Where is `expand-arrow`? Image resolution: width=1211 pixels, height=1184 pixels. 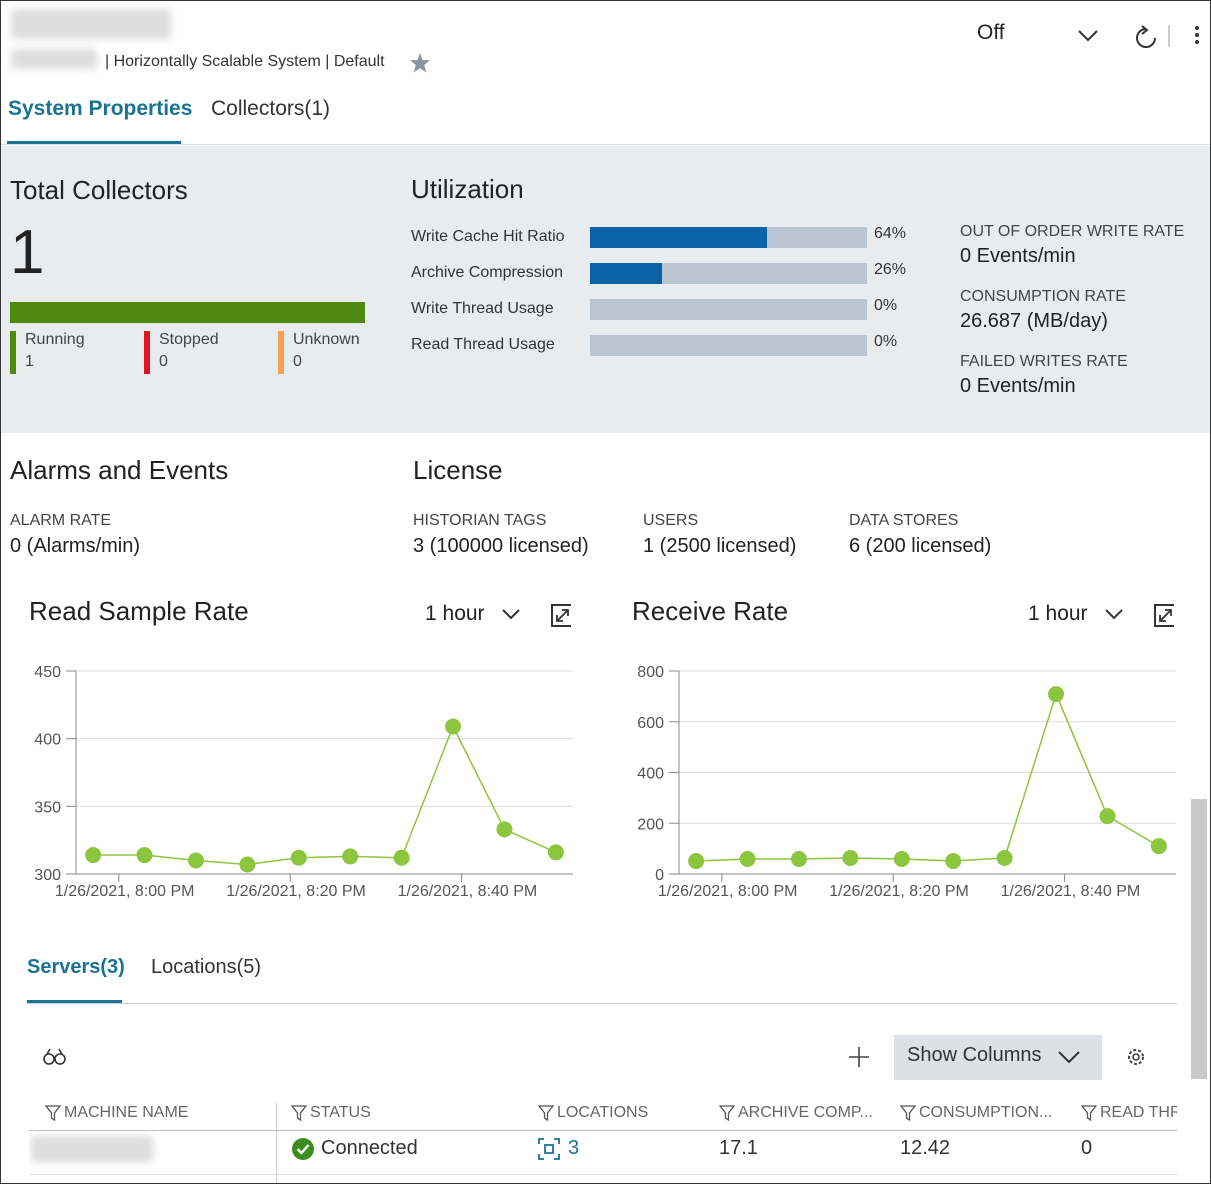 expand-arrow is located at coordinates (562, 615).